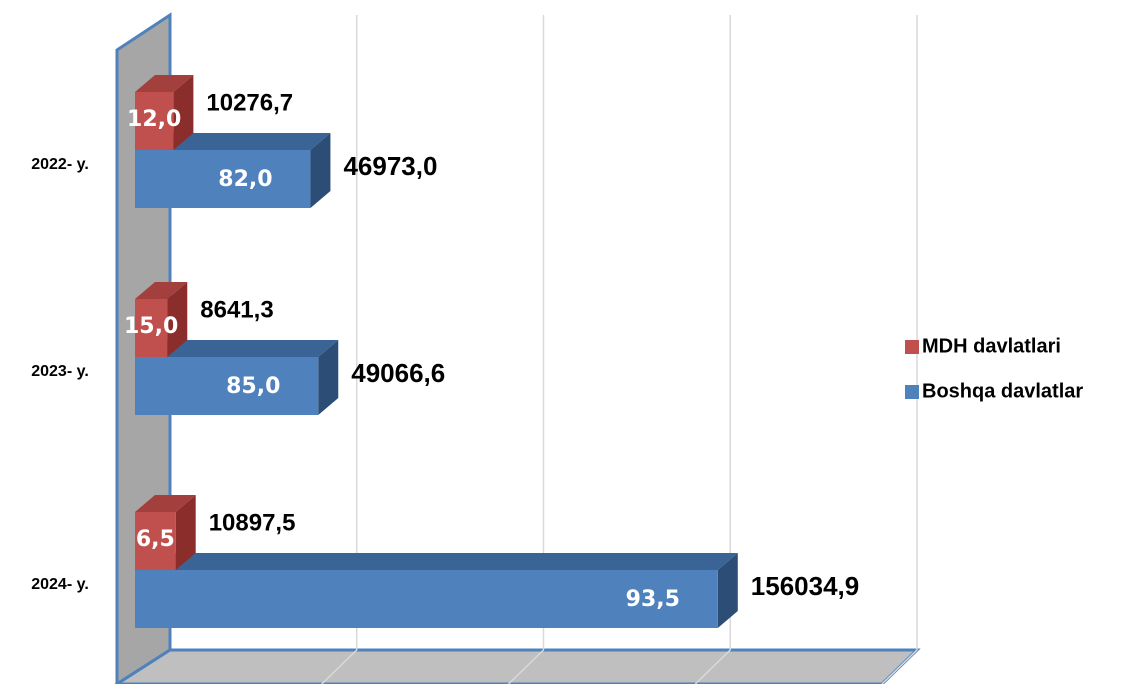 This screenshot has width=1138, height=684. What do you see at coordinates (390, 166) in the screenshot?
I see `value-label: 46973,0` at bounding box center [390, 166].